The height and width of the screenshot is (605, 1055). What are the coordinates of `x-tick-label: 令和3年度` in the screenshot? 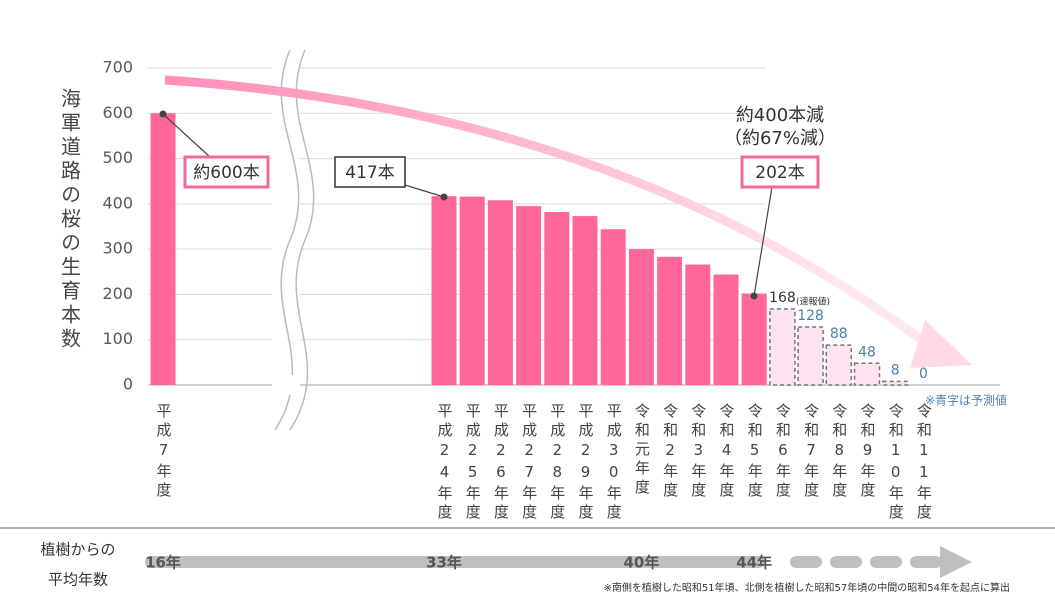 It's located at (698, 452).